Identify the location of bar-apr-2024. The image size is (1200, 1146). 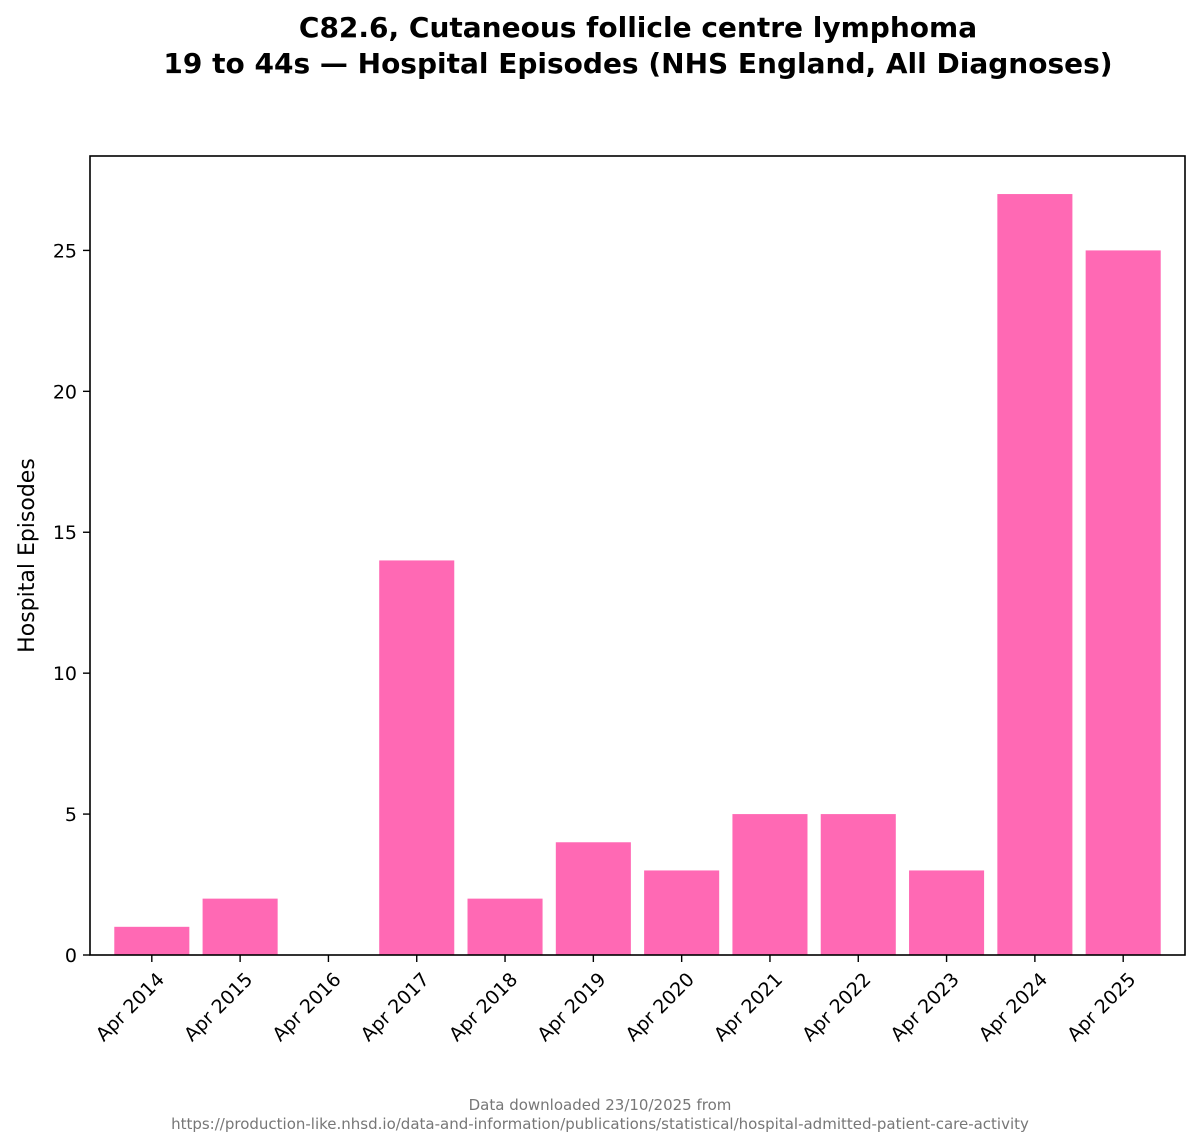
(1035, 575).